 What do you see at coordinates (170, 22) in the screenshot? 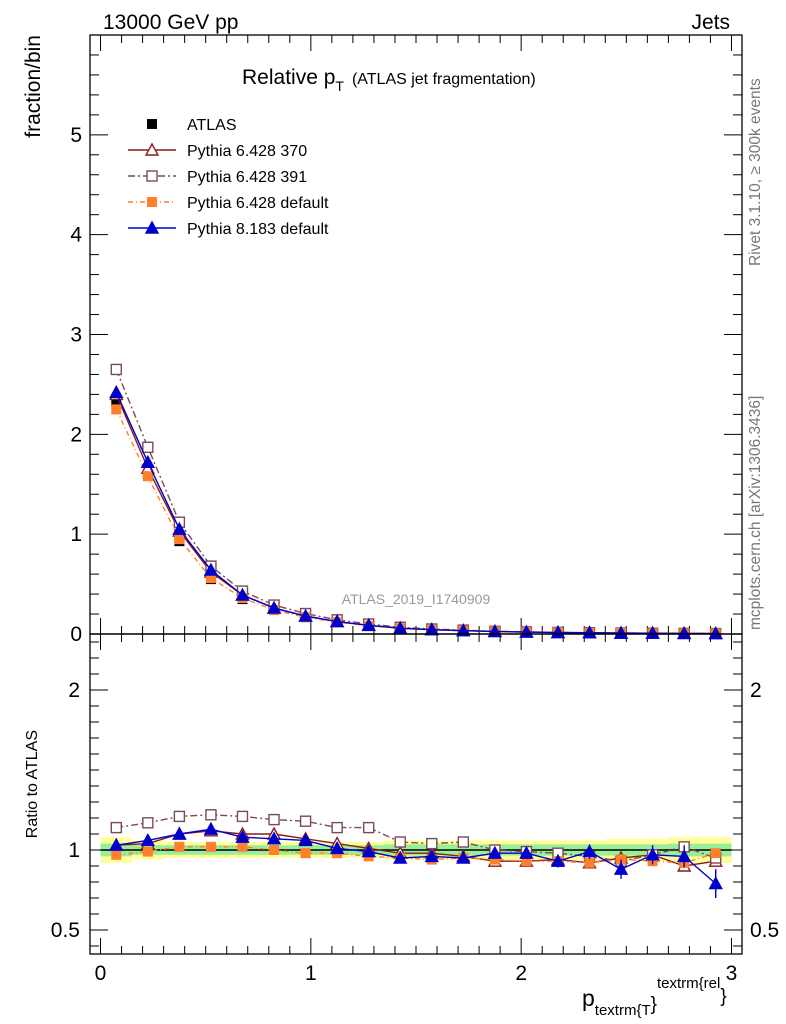
I see `header-energy-label: 13000 GeV pp` at bounding box center [170, 22].